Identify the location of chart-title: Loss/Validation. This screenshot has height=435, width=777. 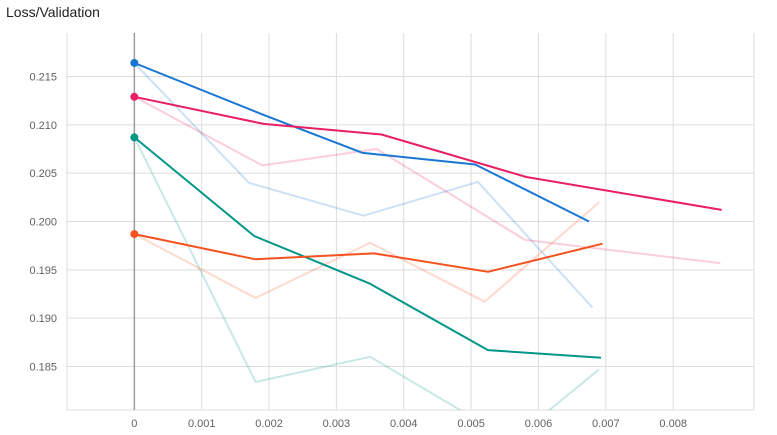
(53, 12).